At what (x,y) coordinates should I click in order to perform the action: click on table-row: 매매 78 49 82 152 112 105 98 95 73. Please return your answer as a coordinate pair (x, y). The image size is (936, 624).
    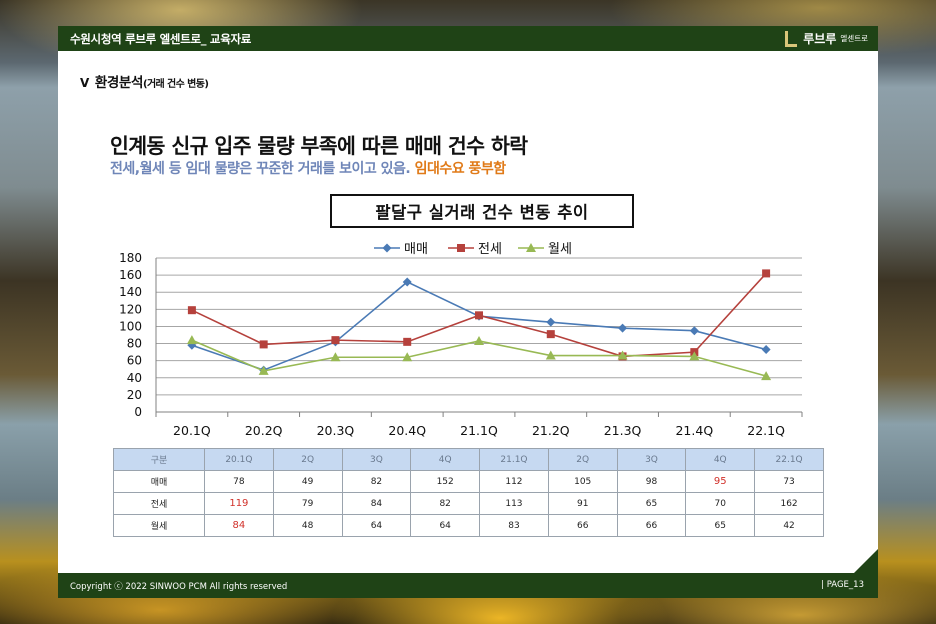
    Looking at the image, I should click on (468, 481).